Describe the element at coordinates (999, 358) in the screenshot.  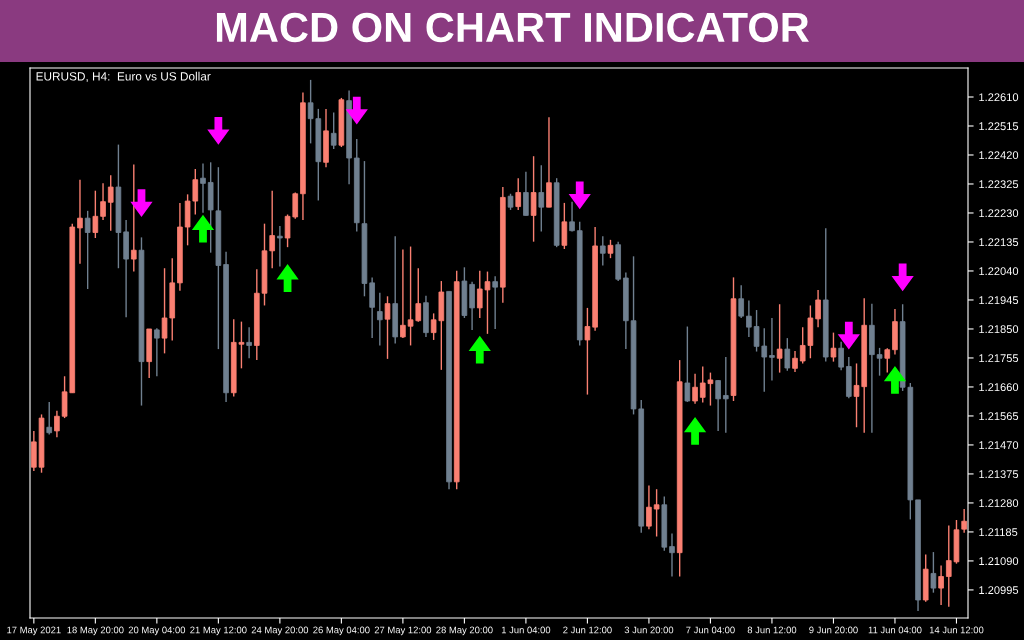
I see `y-tick-label: 1.21755` at that location.